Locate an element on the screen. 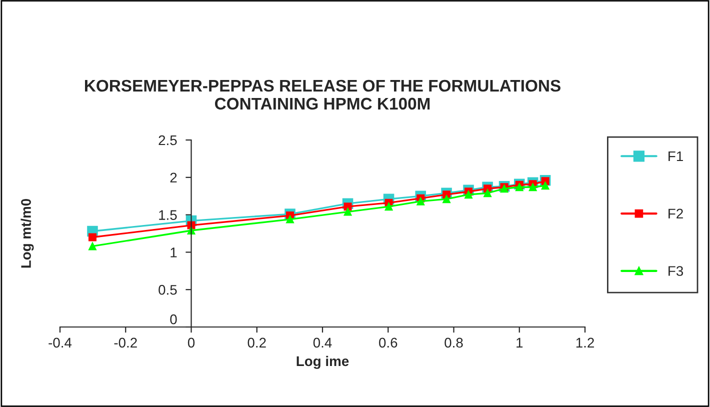  x-tick-label: 0 is located at coordinates (191, 343).